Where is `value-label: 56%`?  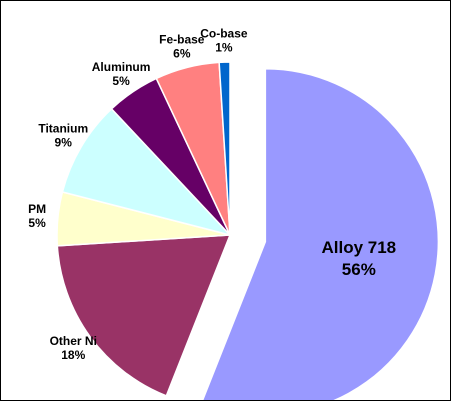
value-label: 56% is located at coordinates (359, 269).